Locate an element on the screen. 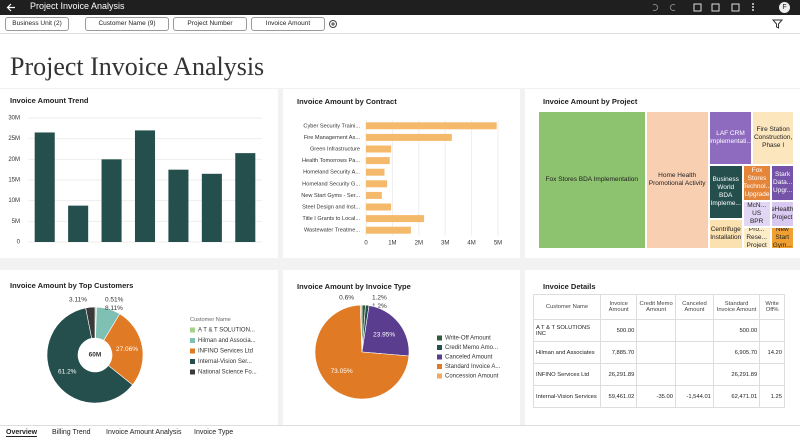  treemap-tile: McN... US BPR is located at coordinates (756, 214).